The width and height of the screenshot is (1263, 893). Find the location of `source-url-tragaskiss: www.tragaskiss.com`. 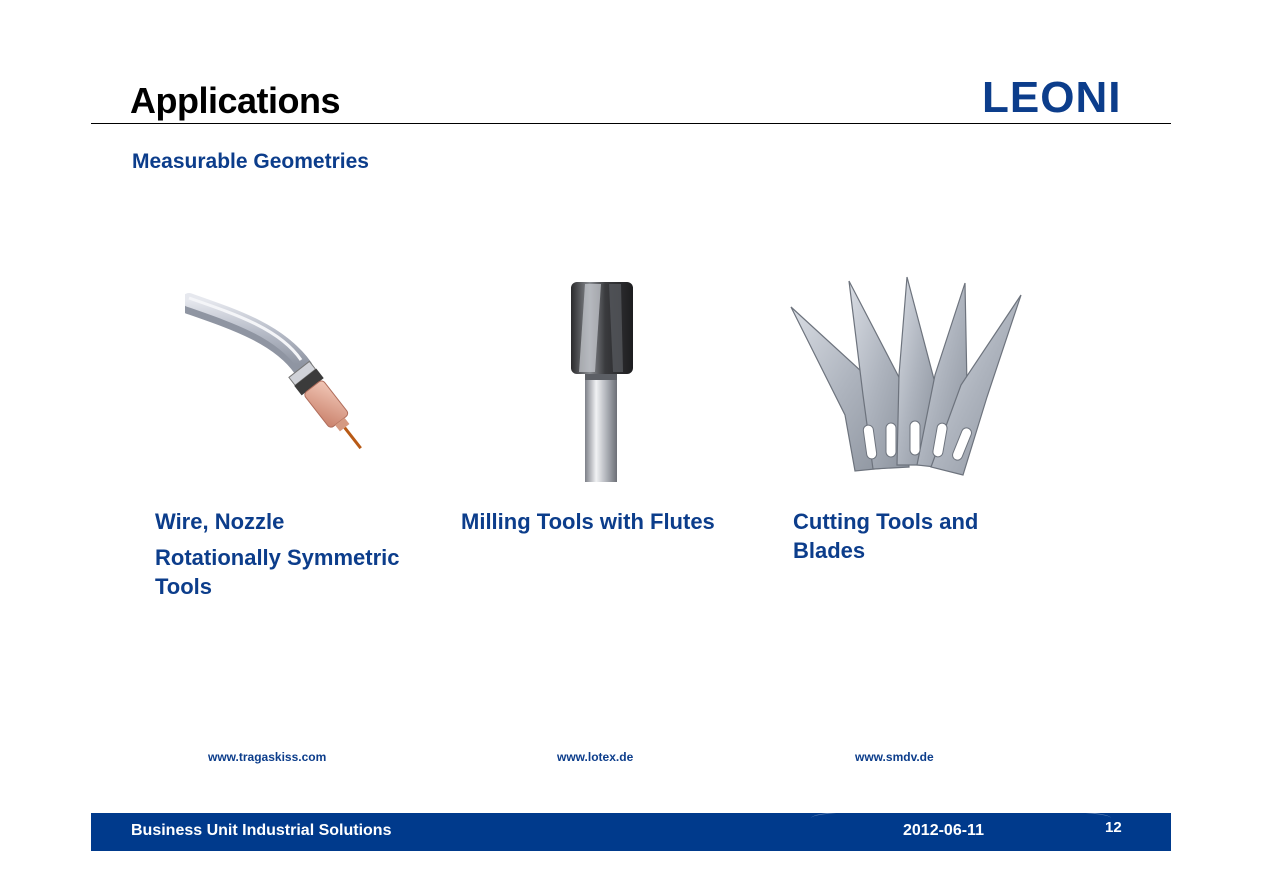

source-url-tragaskiss: www.tragaskiss.com is located at coordinates (267, 757).